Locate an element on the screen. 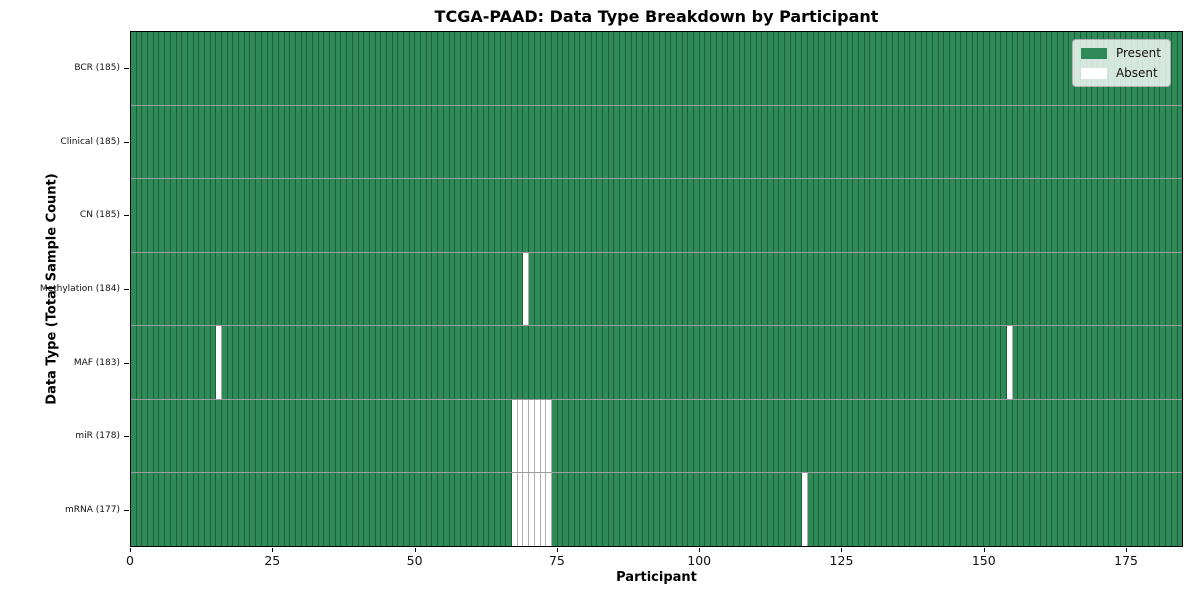 Image resolution: width=1200 pixels, height=600 pixels. x-tick-mark is located at coordinates (842, 550).